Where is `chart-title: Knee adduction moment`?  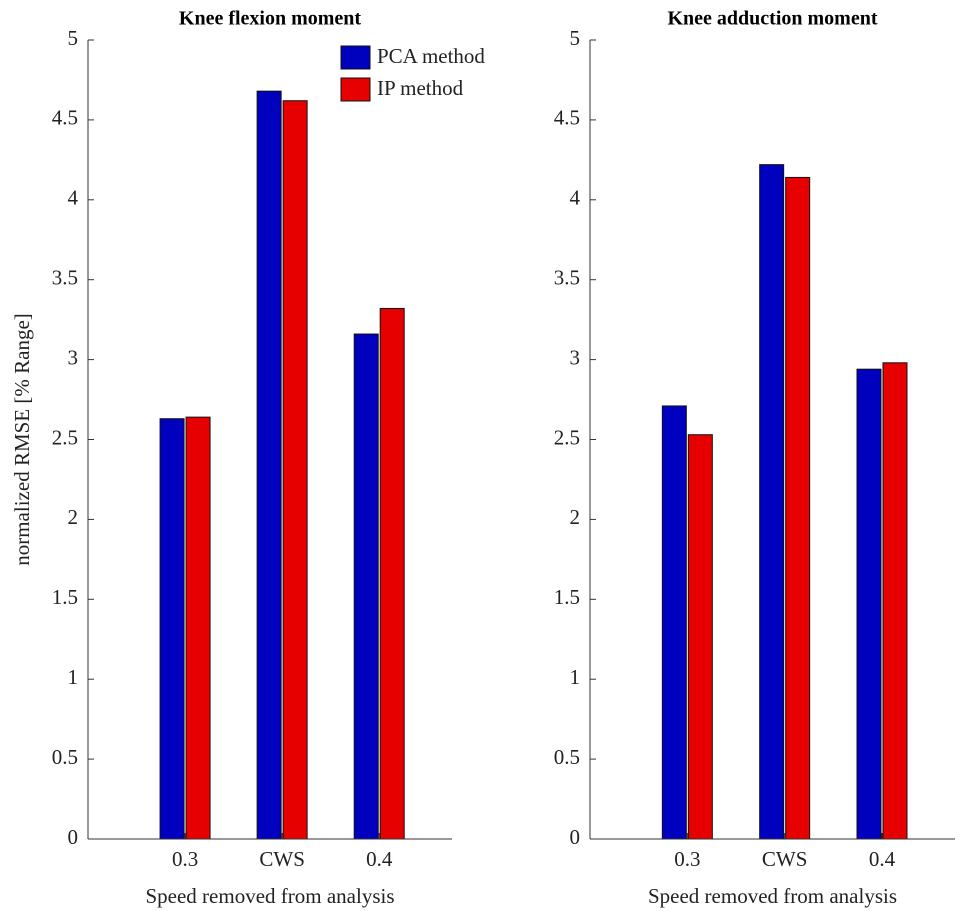 chart-title: Knee adduction moment is located at coordinates (773, 19).